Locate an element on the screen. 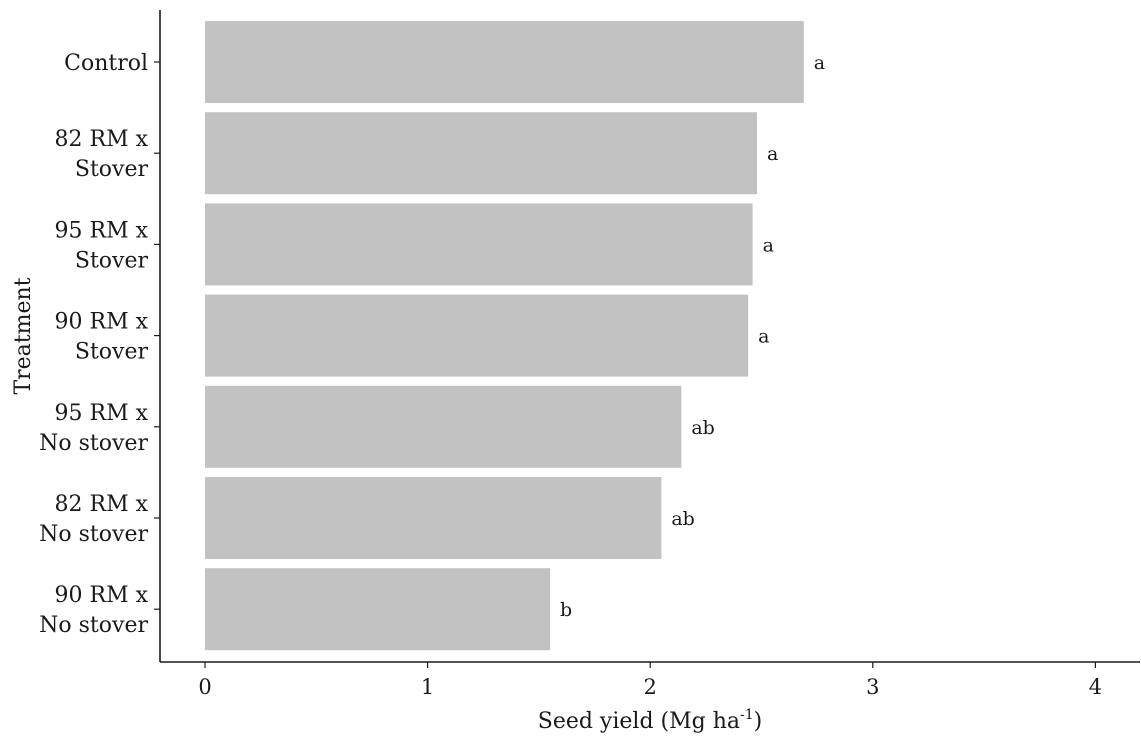 This screenshot has width=1141, height=742. y-tick-label: 82 RM x Stover is located at coordinates (102, 154).